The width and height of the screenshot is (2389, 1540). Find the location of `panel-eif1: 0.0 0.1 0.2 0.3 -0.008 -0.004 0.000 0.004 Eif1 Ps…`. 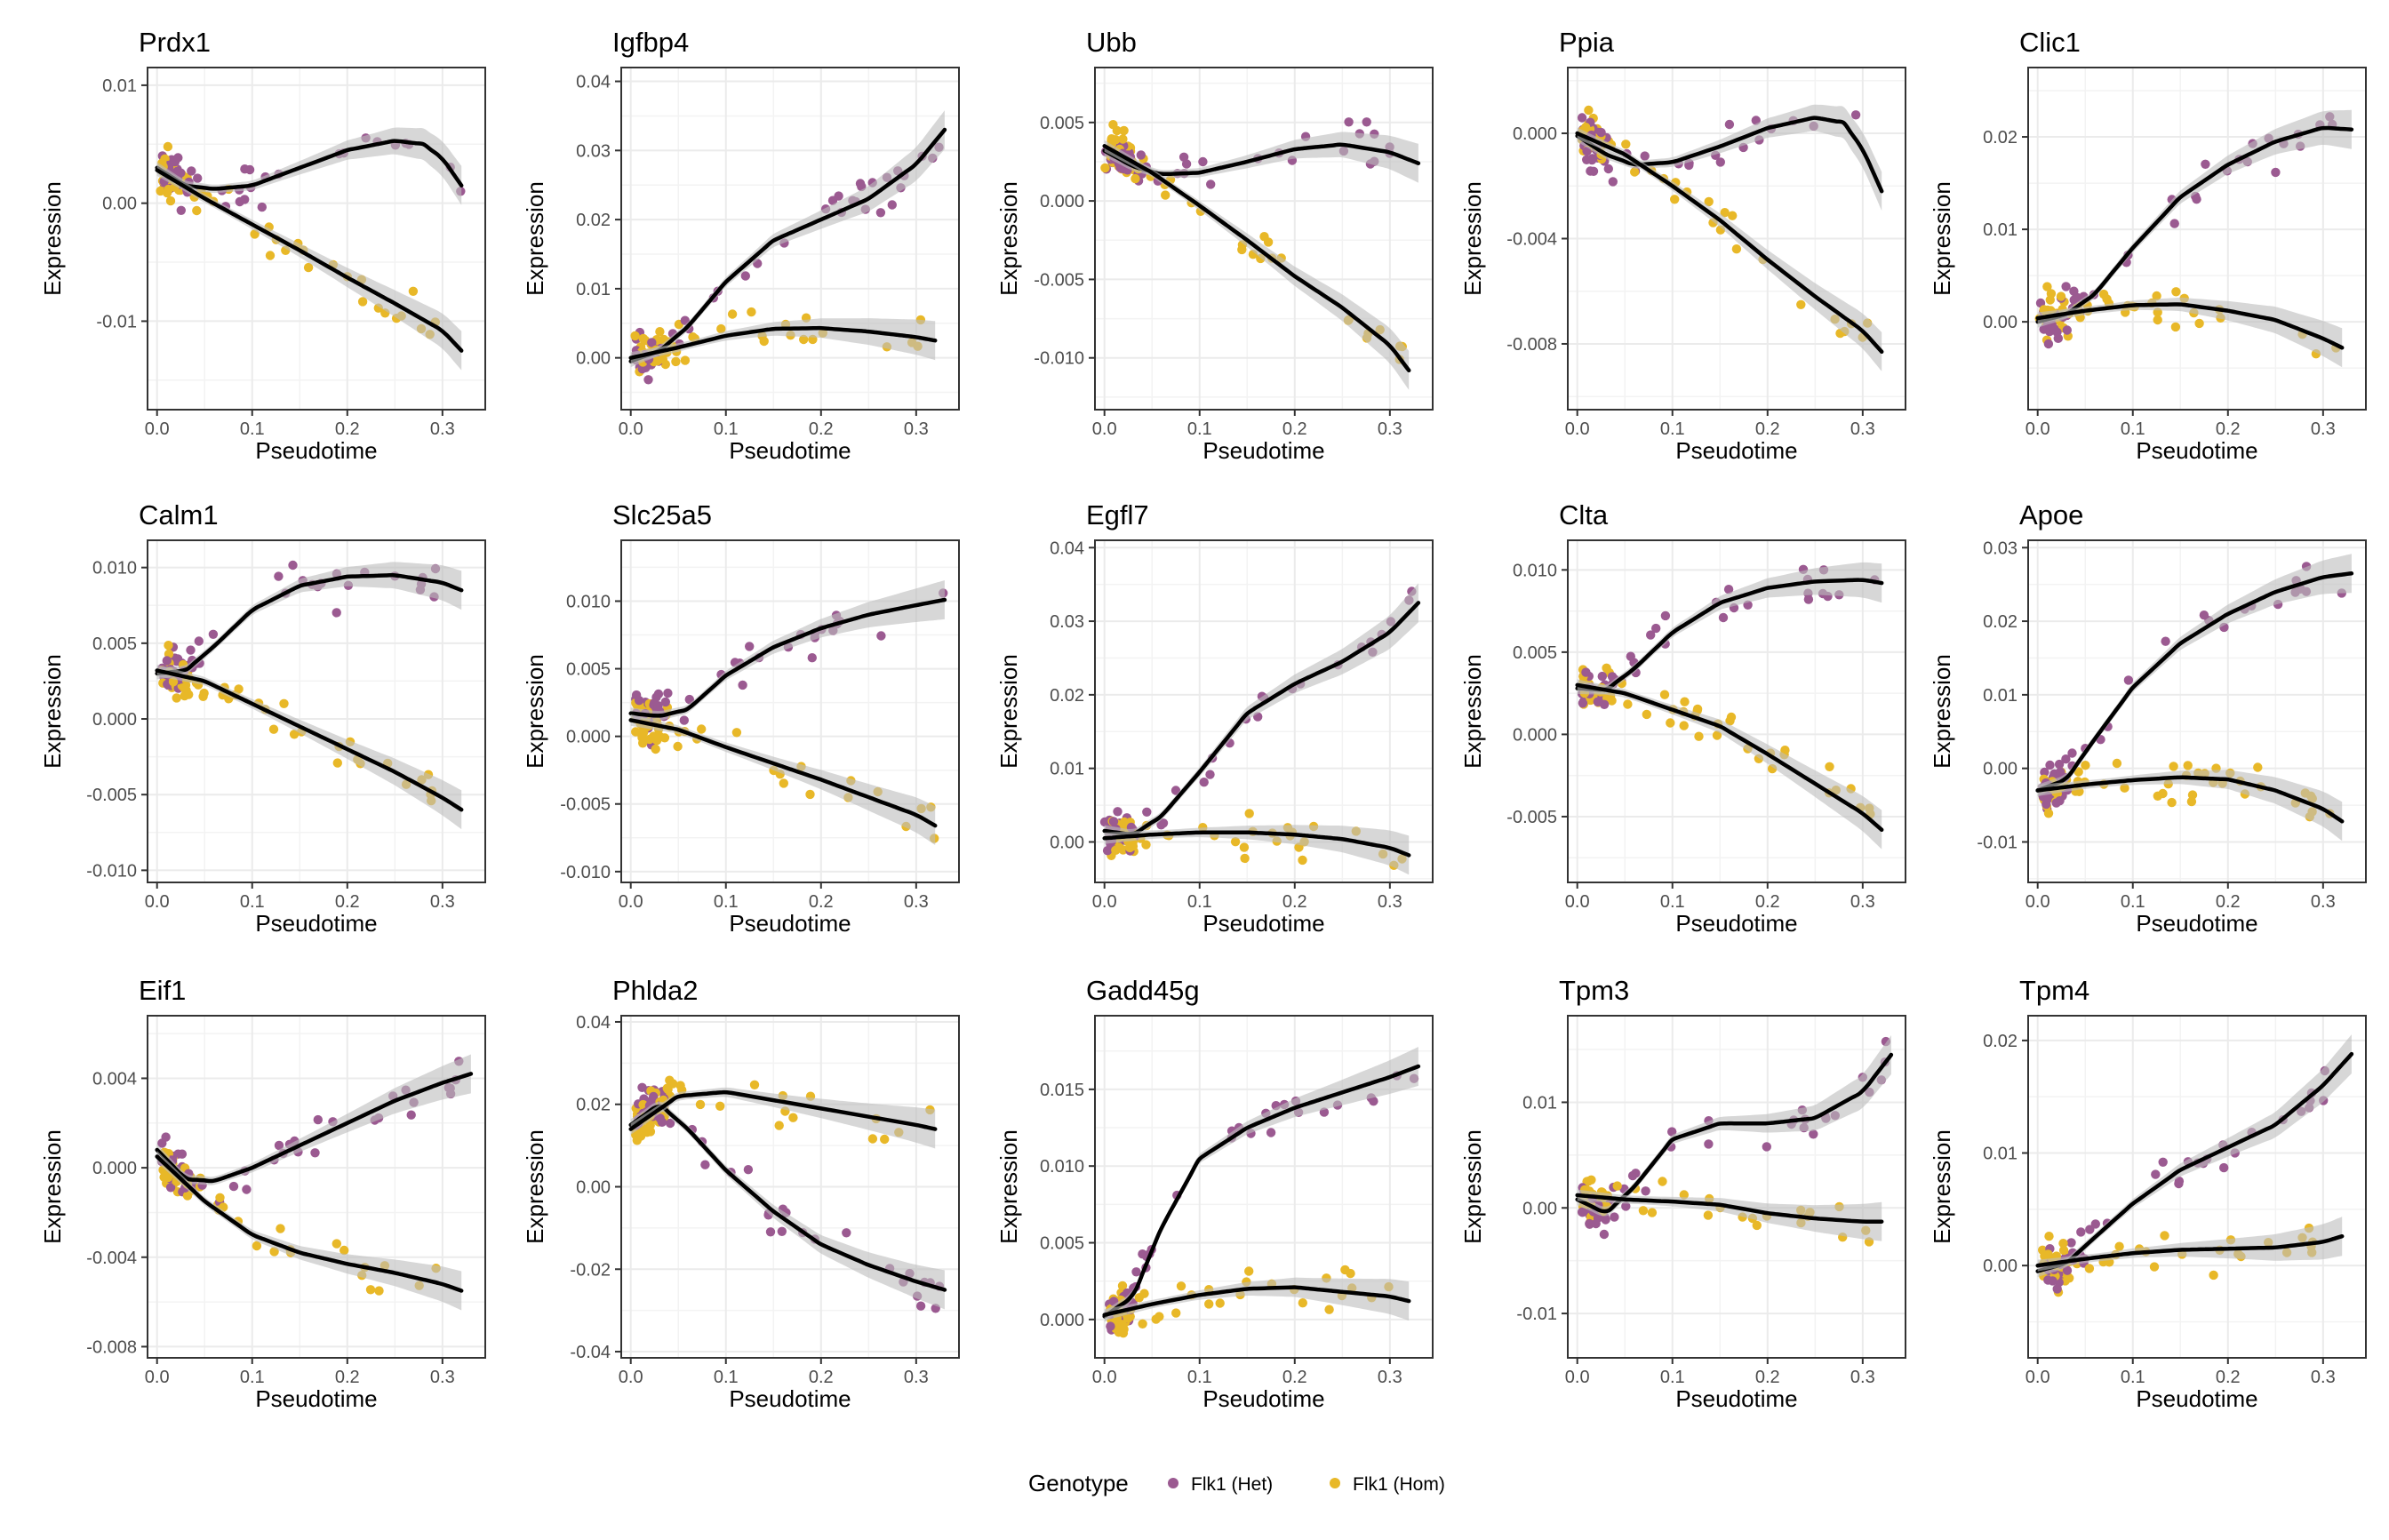

panel-eif1: 0.0 0.1 0.2 0.3 -0.008 -0.004 0.000 0.004 Eif1 Ps… is located at coordinates (262, 1193).